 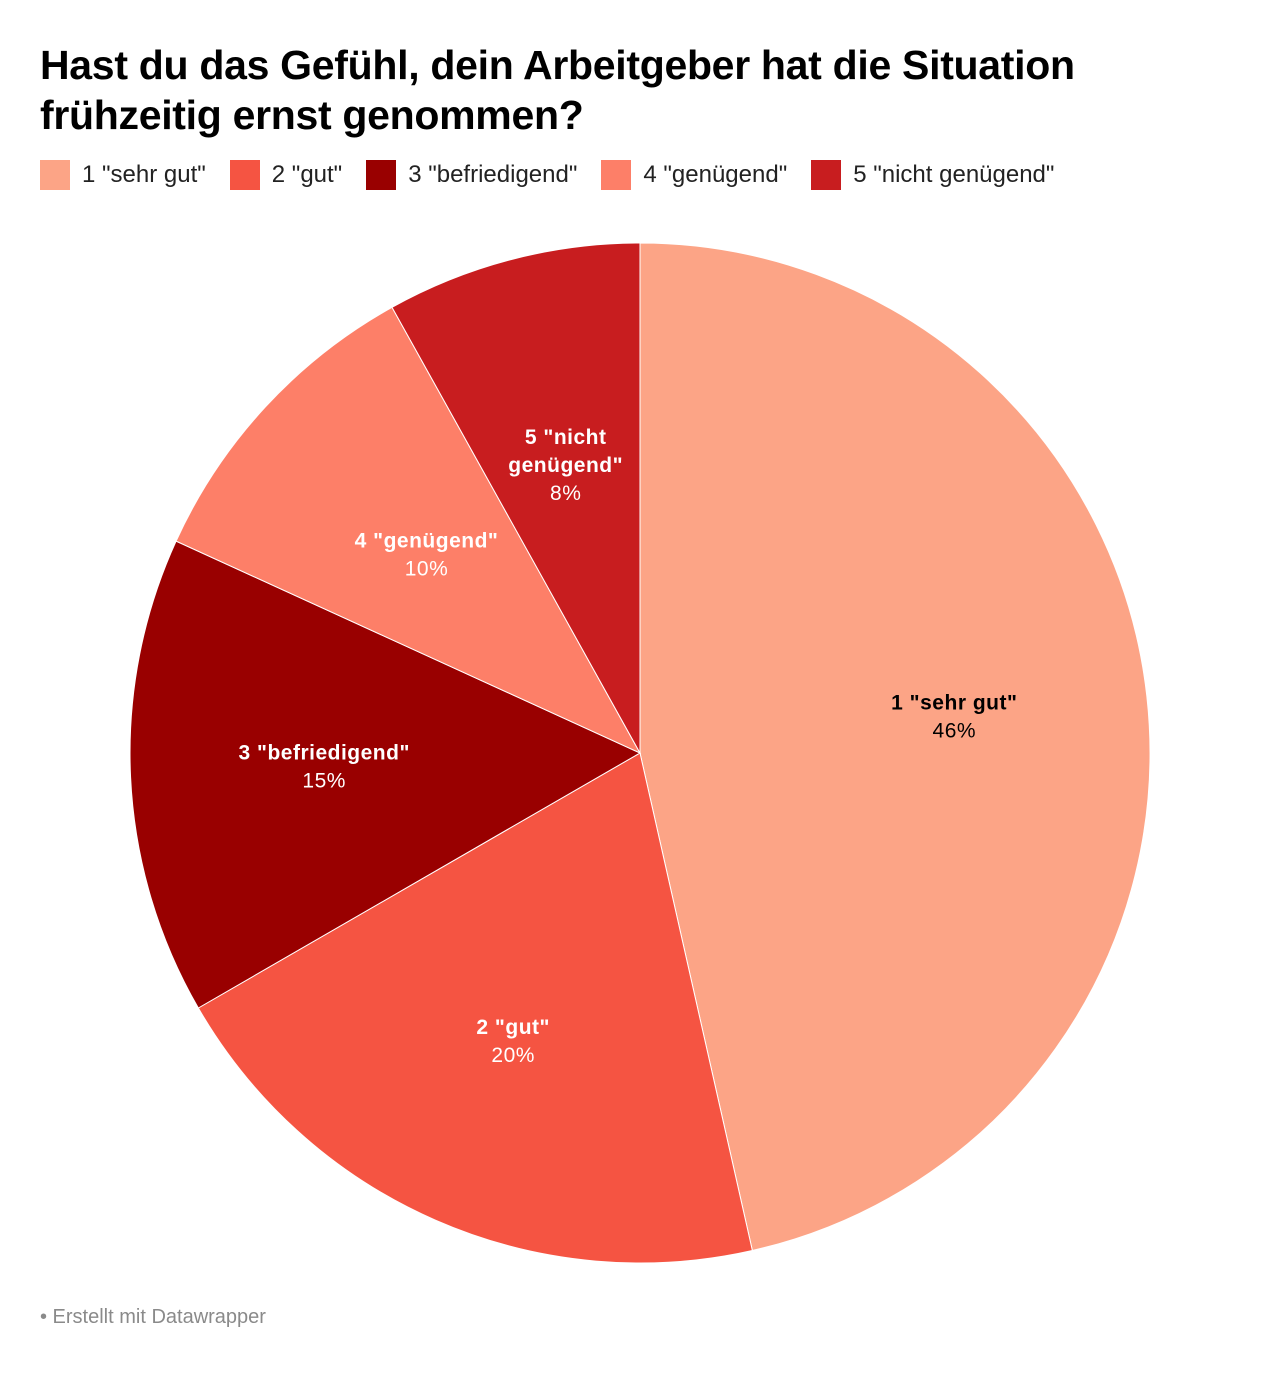 What do you see at coordinates (144, 174) in the screenshot?
I see `legend-label: 1 "sehr gut"` at bounding box center [144, 174].